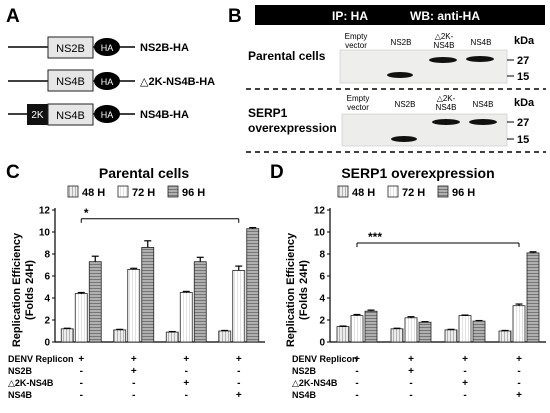 This screenshot has width=550, height=413. What do you see at coordinates (320, 233) in the screenshot?
I see `y-tick-label: 10` at bounding box center [320, 233].